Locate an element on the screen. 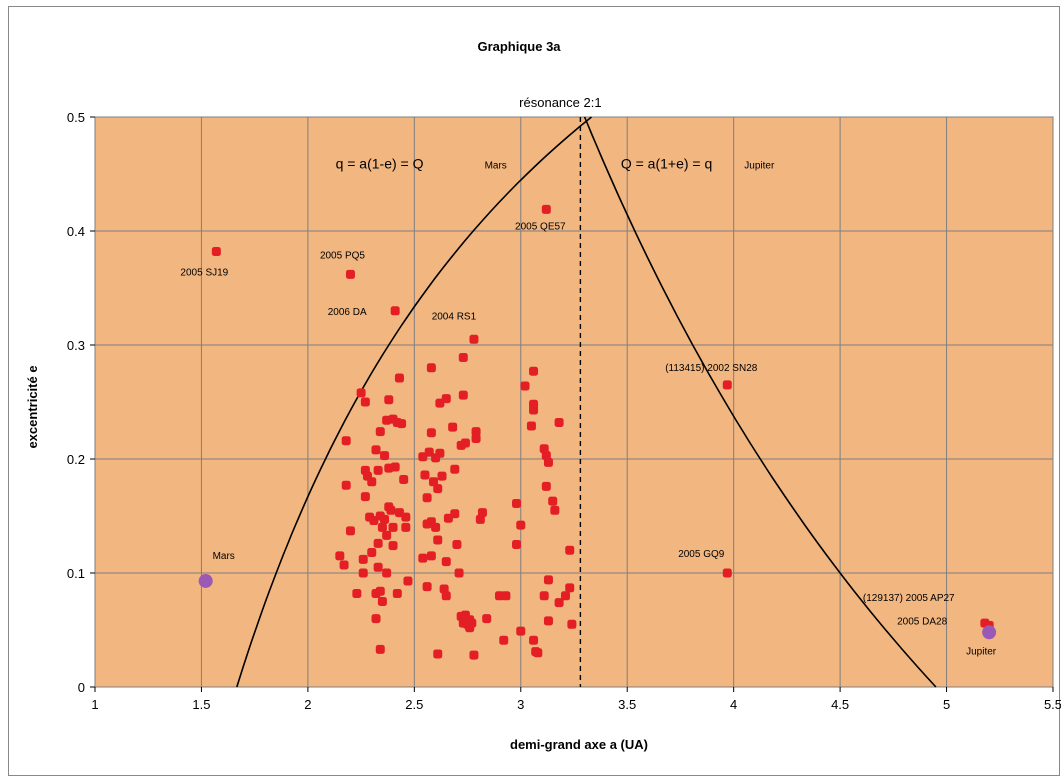 The width and height of the screenshot is (1063, 782). x-tick-label: 4 is located at coordinates (733, 704).